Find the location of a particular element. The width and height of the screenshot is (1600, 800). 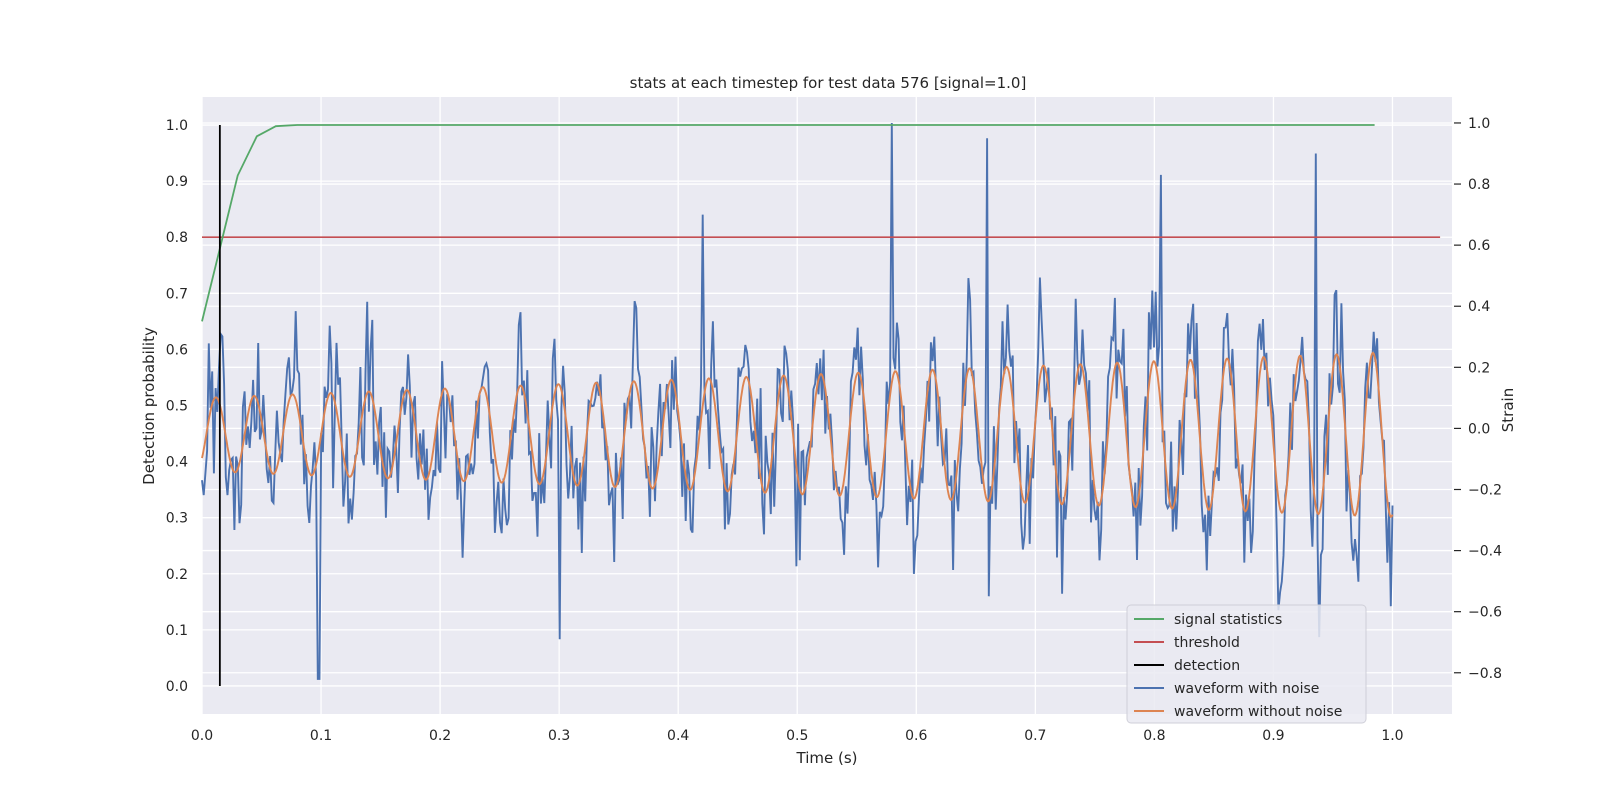

y-tick-label: 0.3 is located at coordinates (177, 519).